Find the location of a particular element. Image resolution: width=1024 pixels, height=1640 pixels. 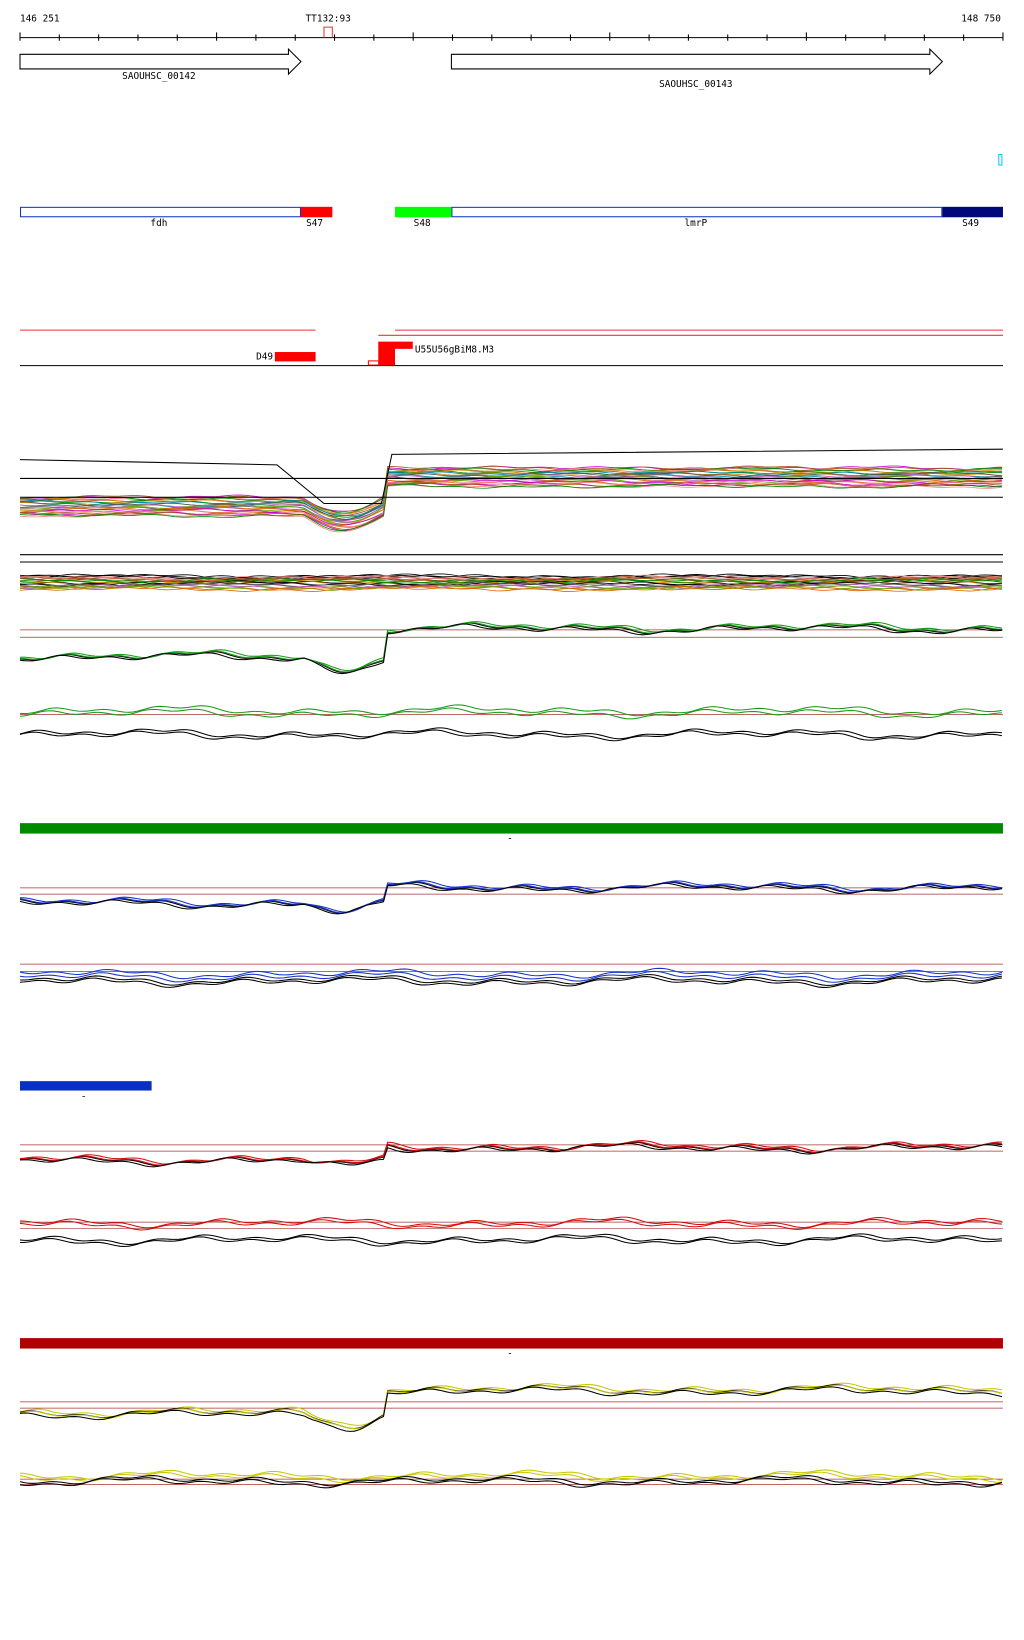

feature-label: U55U56gBiM8.M3 is located at coordinates (454, 349).